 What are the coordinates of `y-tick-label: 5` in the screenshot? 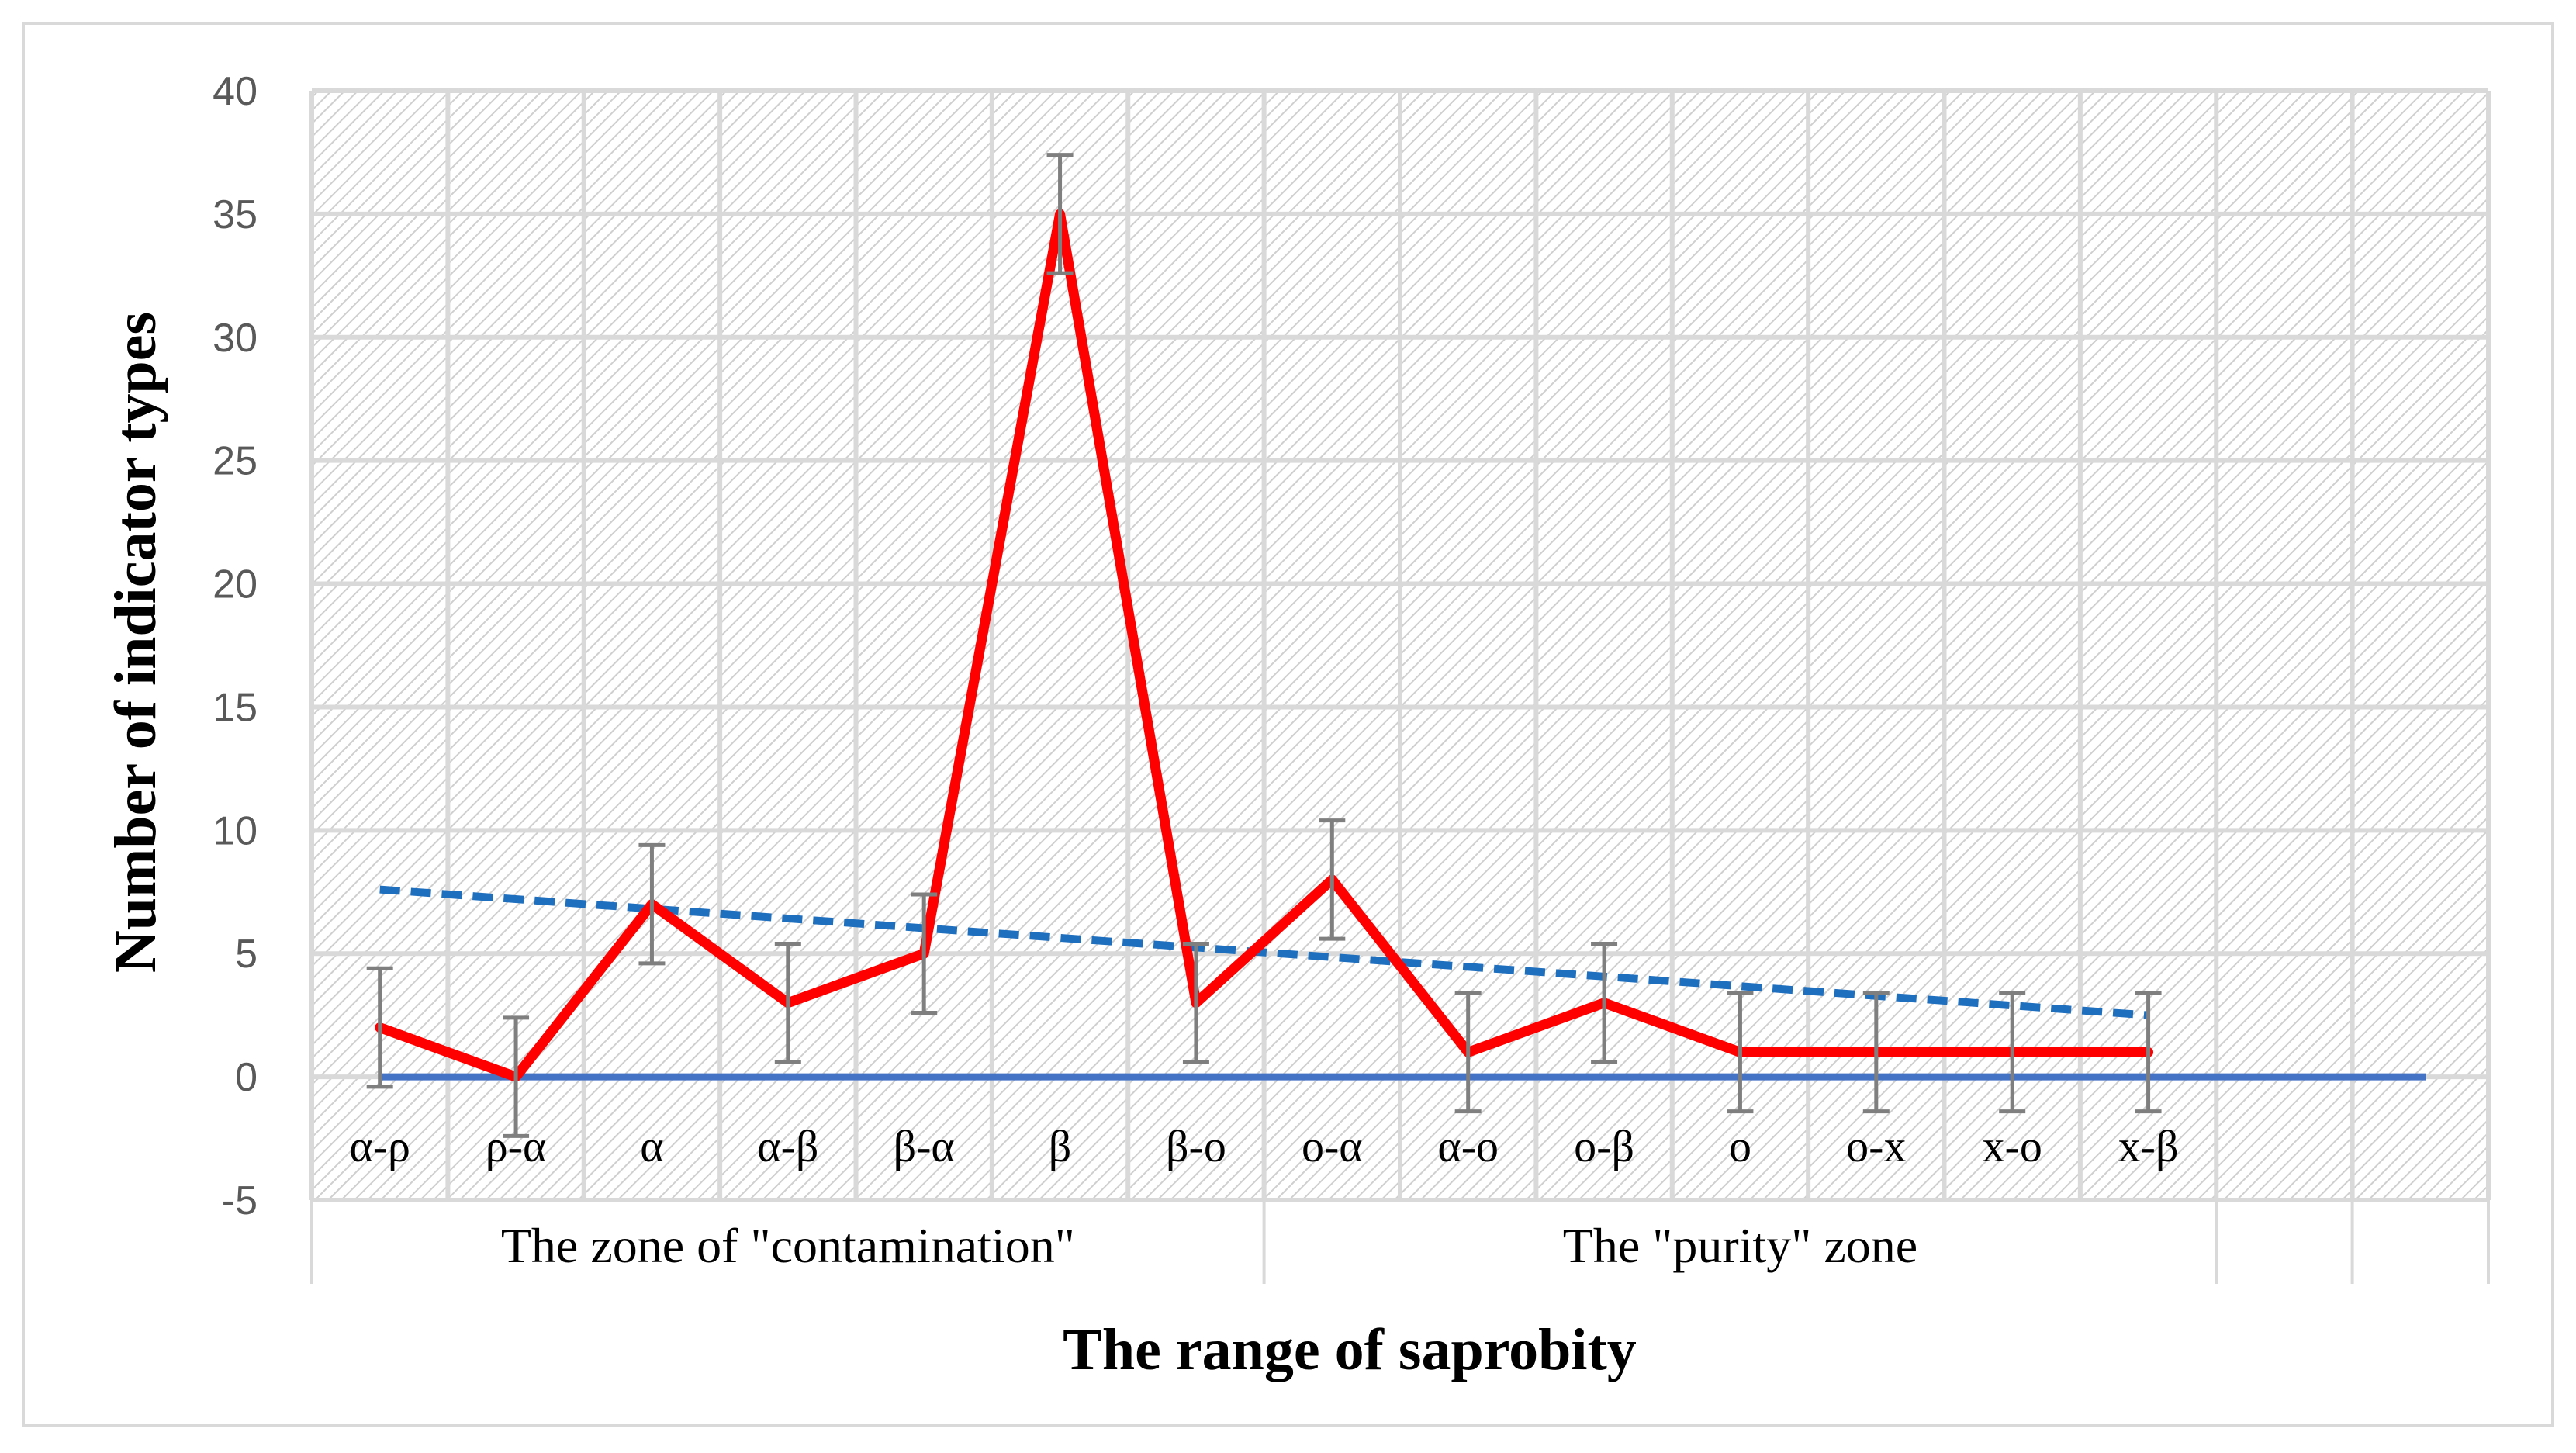 It's located at (246, 954).